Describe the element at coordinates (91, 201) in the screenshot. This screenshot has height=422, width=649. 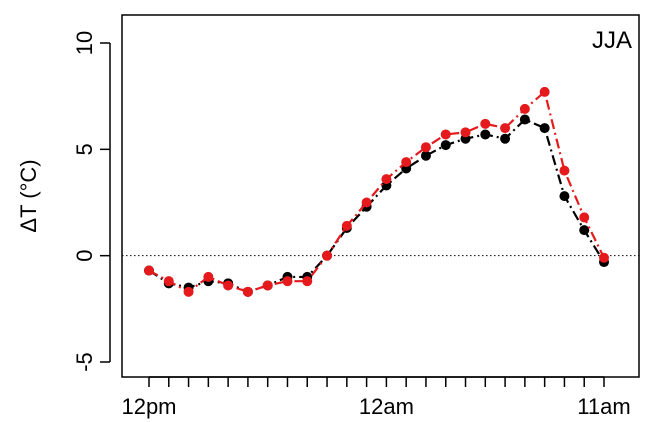
I see `y-axis: -5 0 5 10` at that location.